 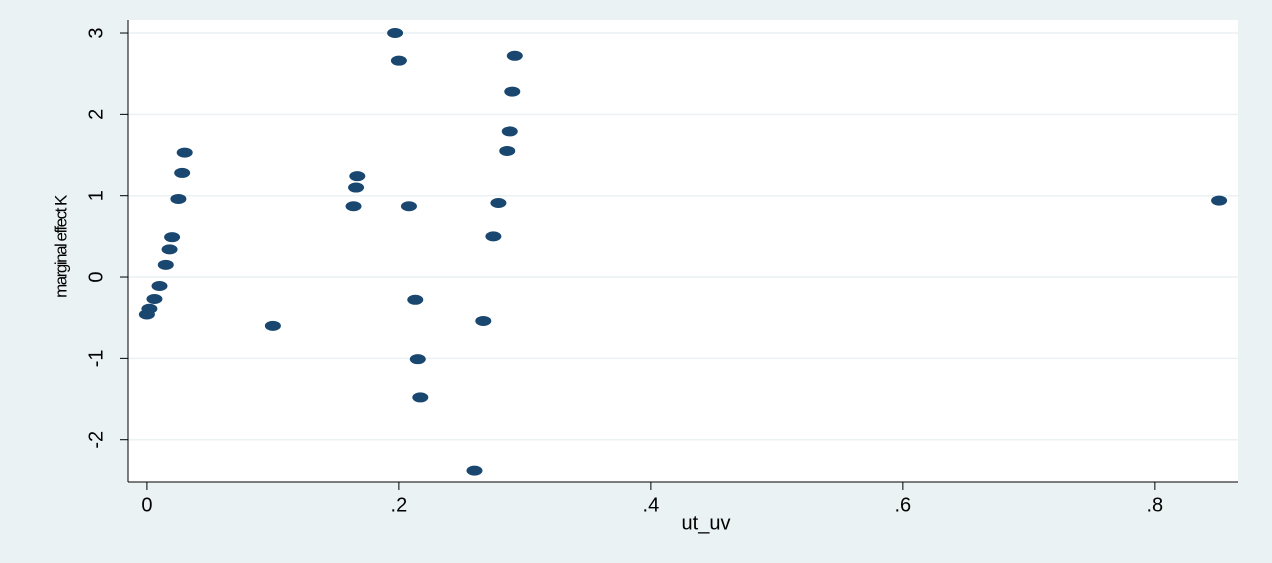 I want to click on y-axis-label: marginal effect K, so click(x=60, y=246).